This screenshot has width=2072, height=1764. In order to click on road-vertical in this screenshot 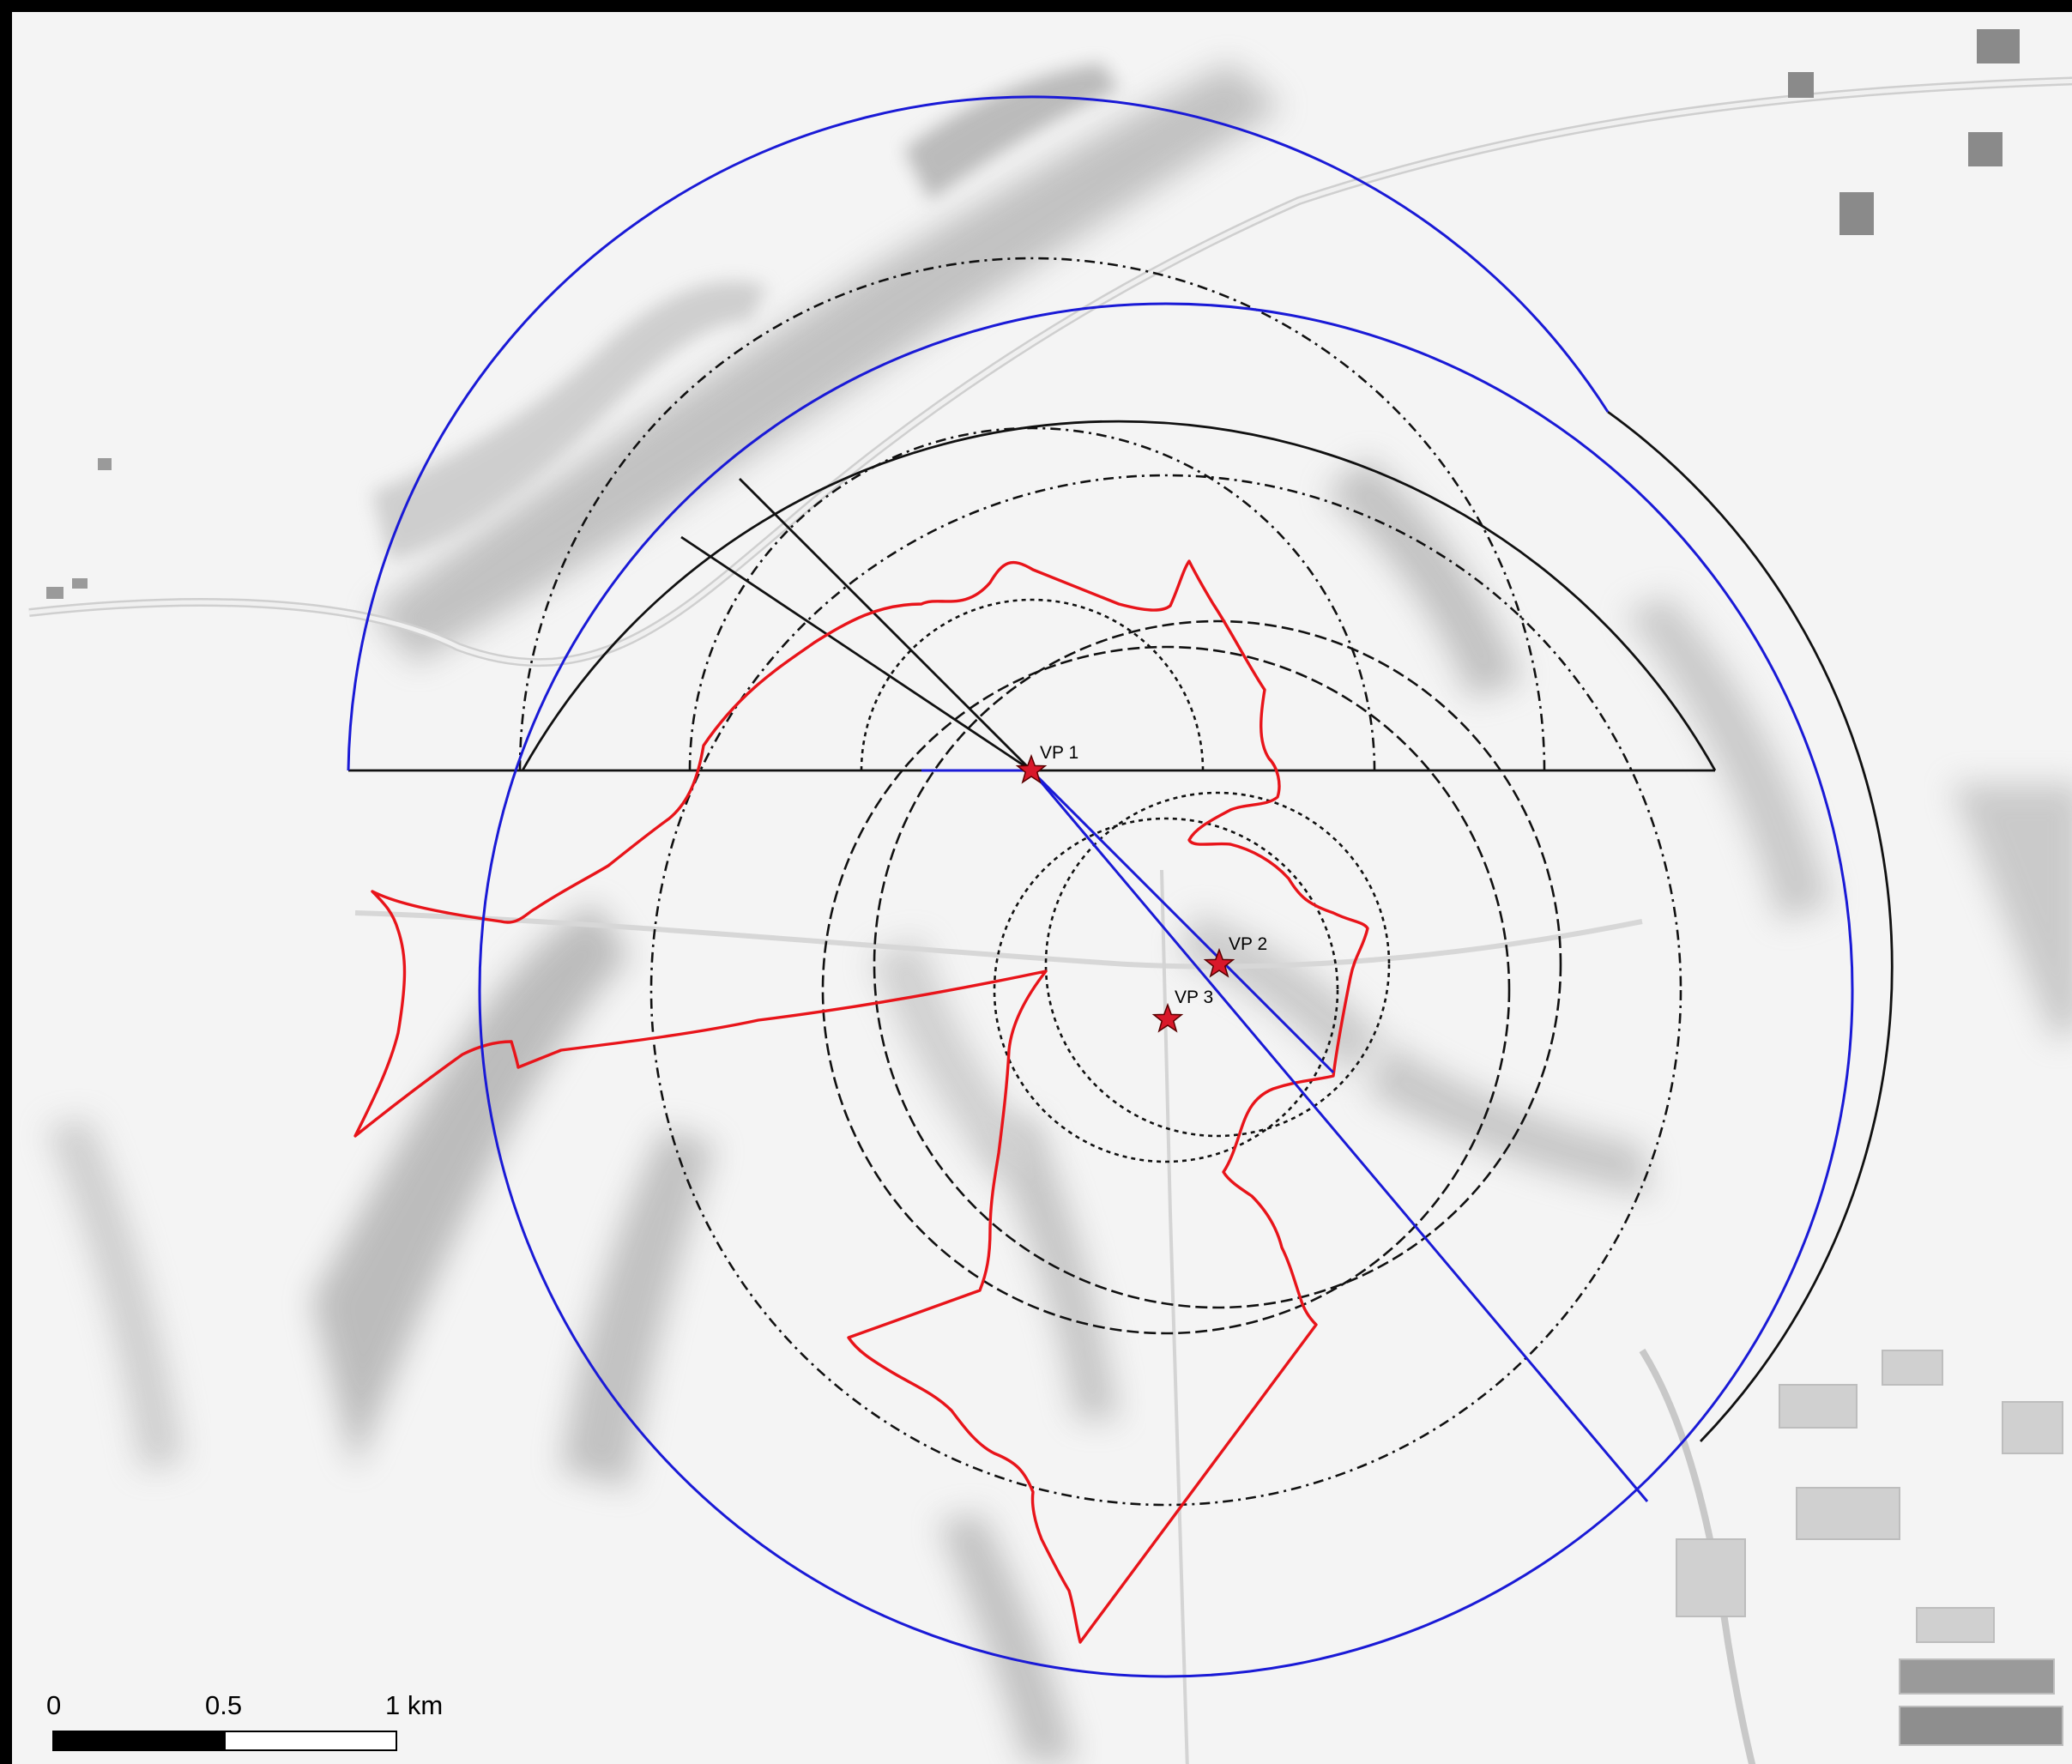, I will do `click(1174, 1316)`.